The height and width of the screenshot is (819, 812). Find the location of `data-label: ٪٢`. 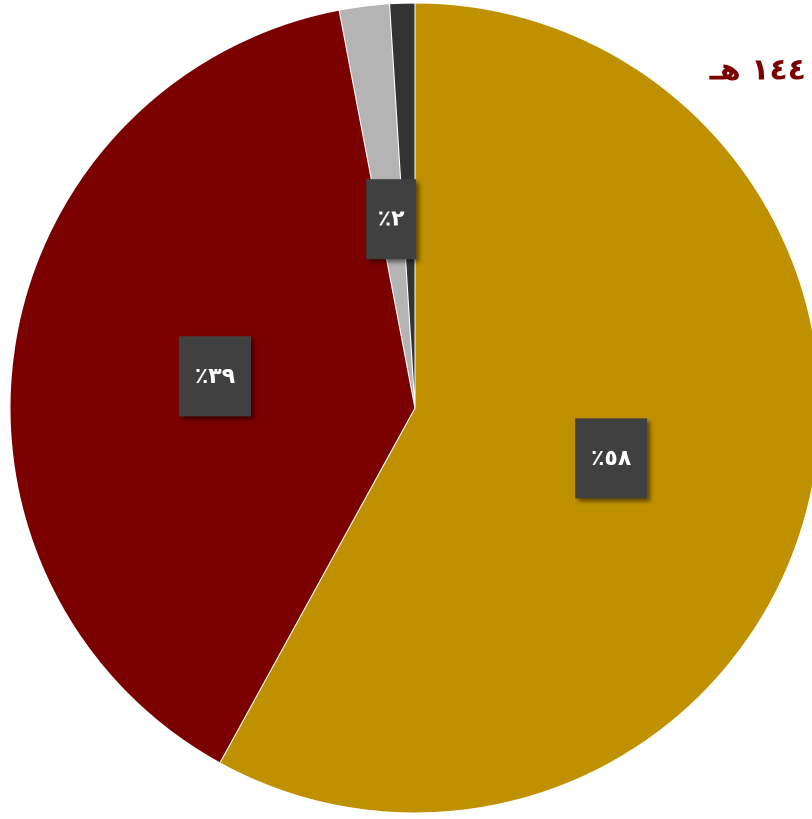

data-label: ٪٢ is located at coordinates (391, 219).